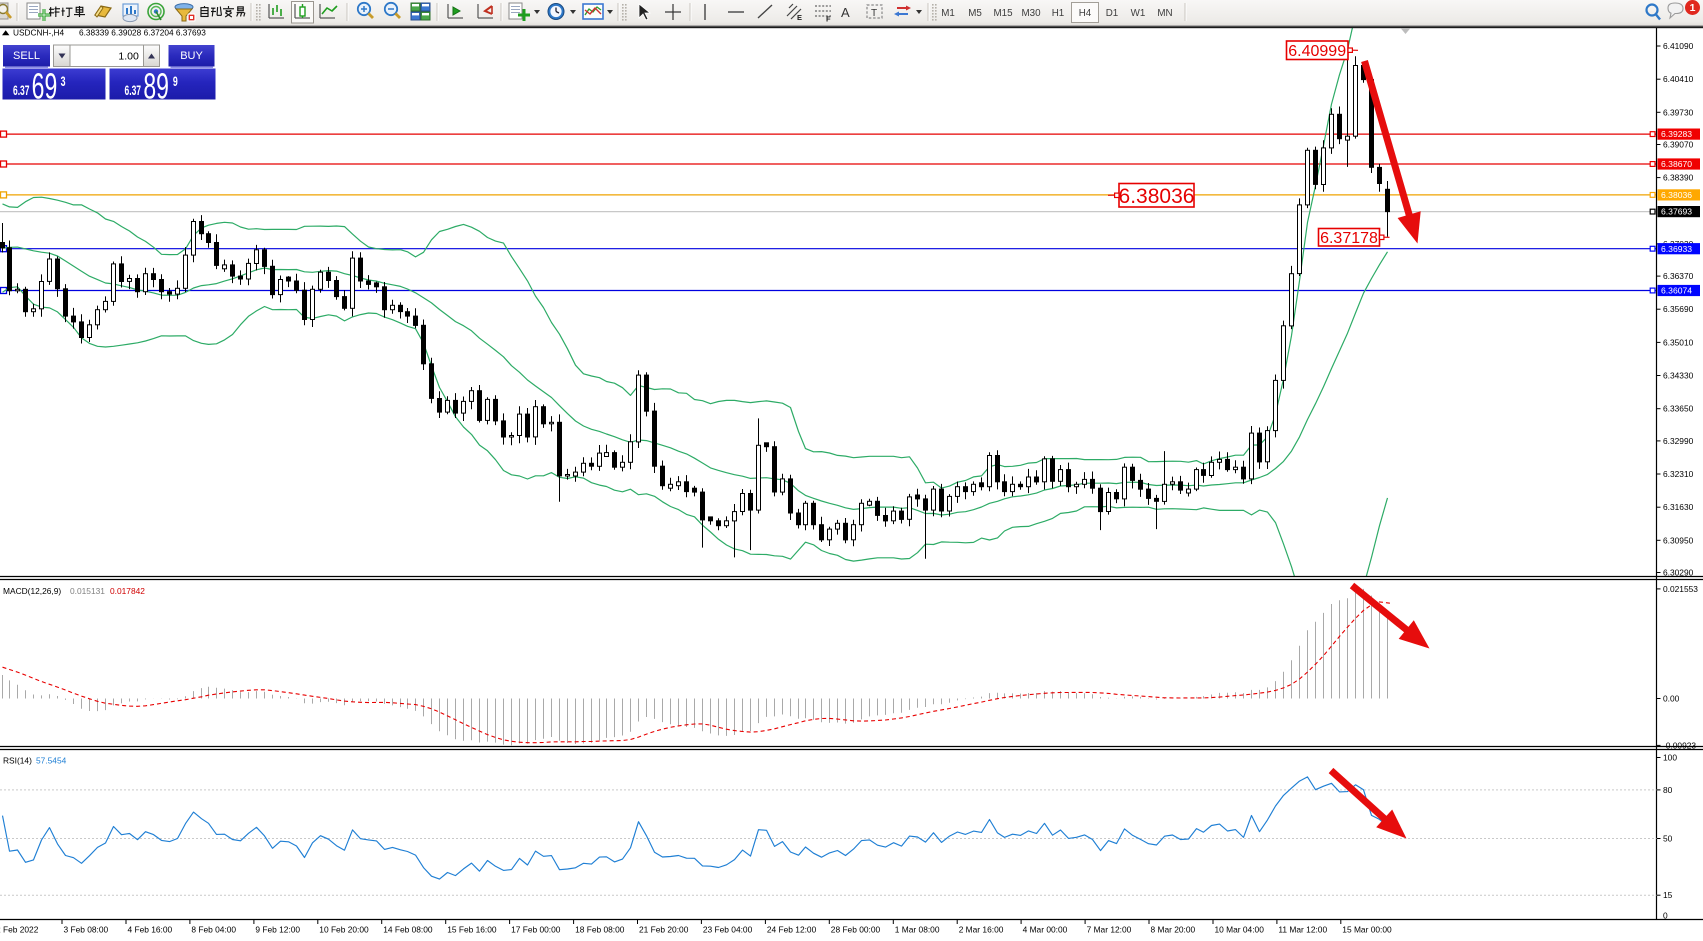 The width and height of the screenshot is (1703, 941). I want to click on svg-text: E, so click(799, 17).